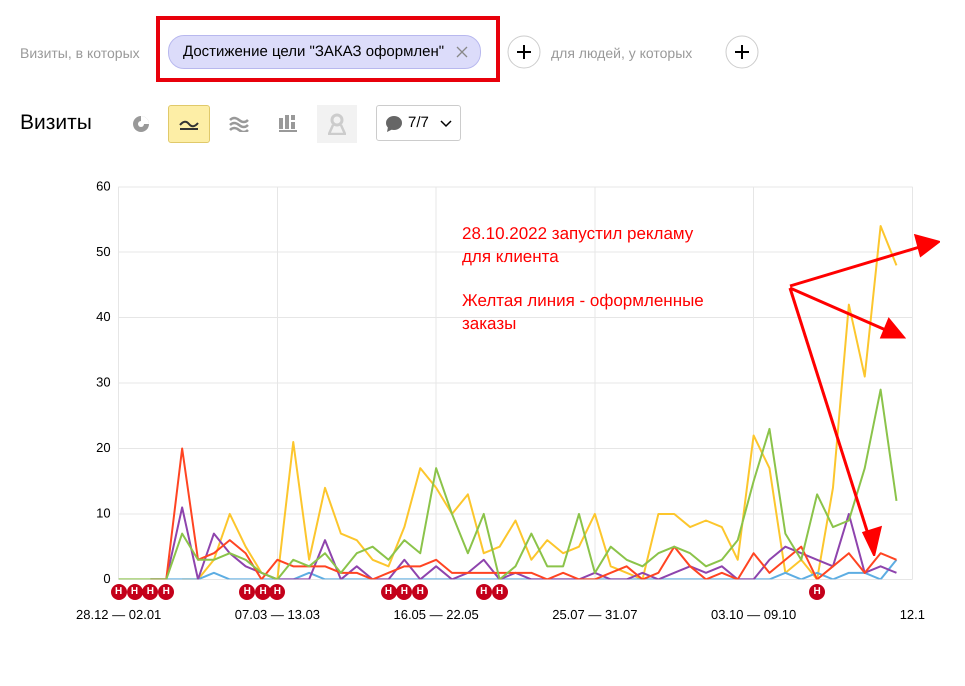 The width and height of the screenshot is (965, 686). Describe the element at coordinates (595, 614) in the screenshot. I see `x-tick-label: 25.07 — 31.07` at that location.